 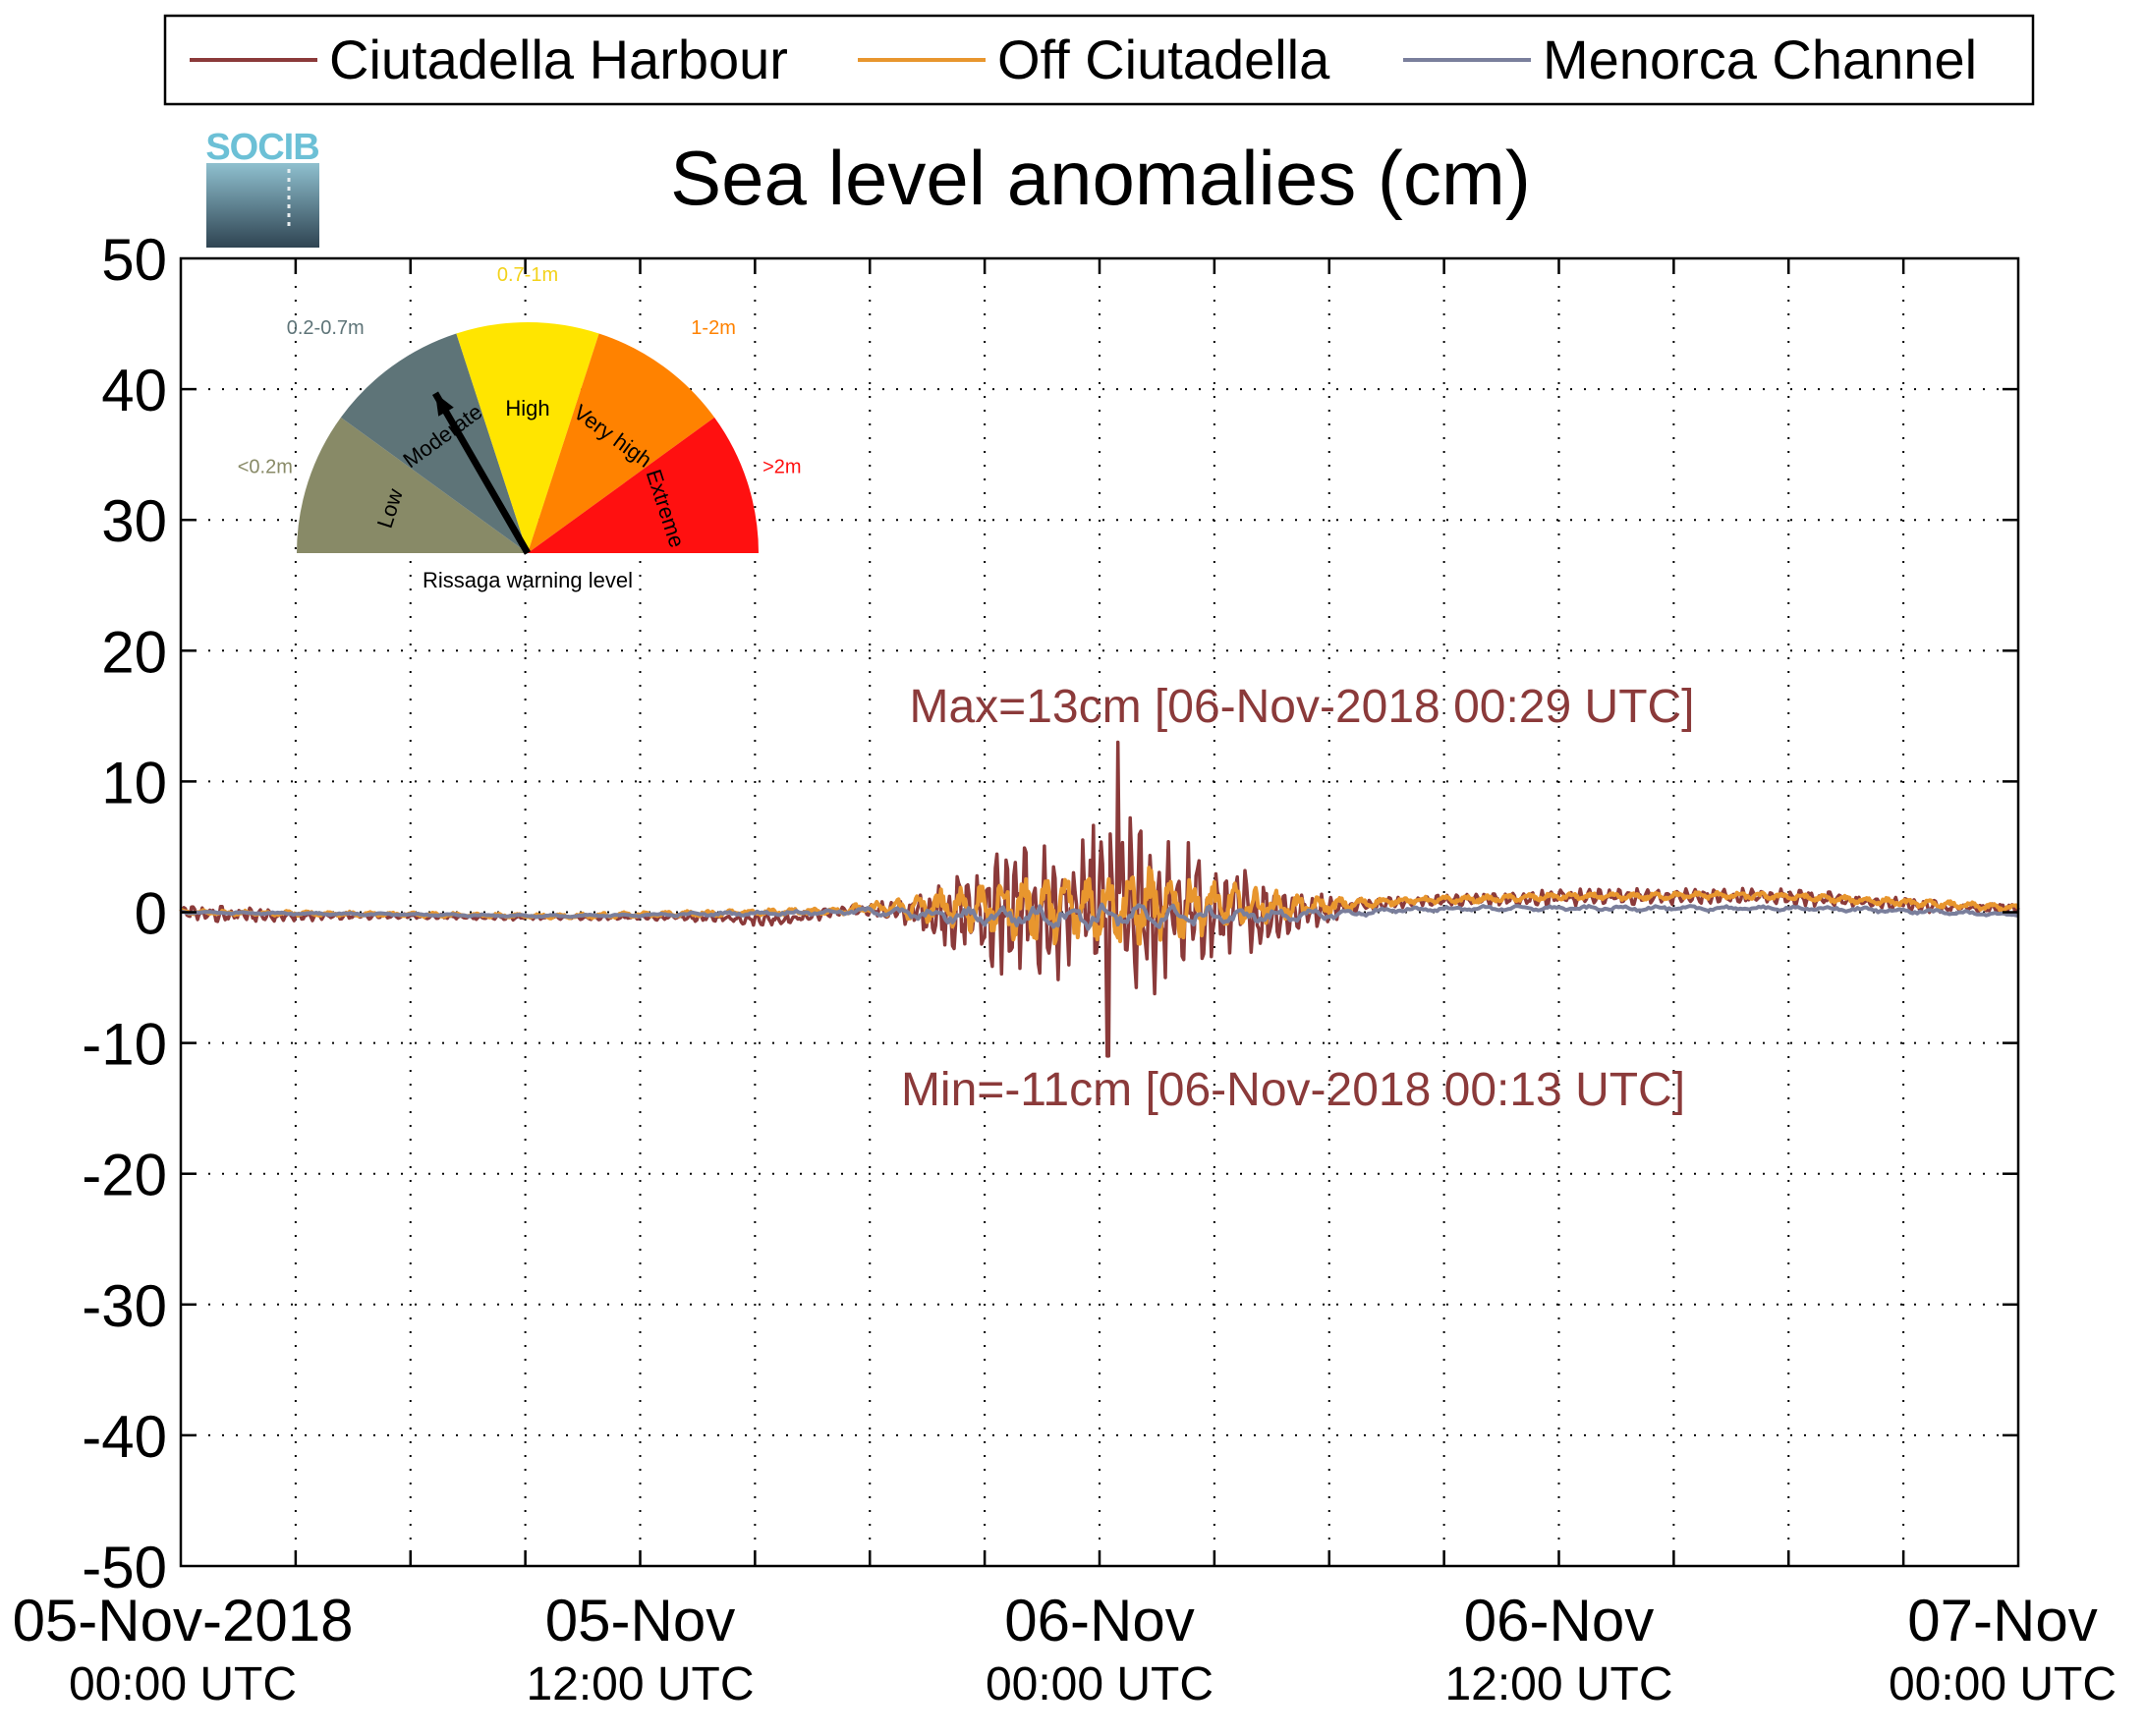 What do you see at coordinates (151, 914) in the screenshot?
I see `y-tick-label: 0` at bounding box center [151, 914].